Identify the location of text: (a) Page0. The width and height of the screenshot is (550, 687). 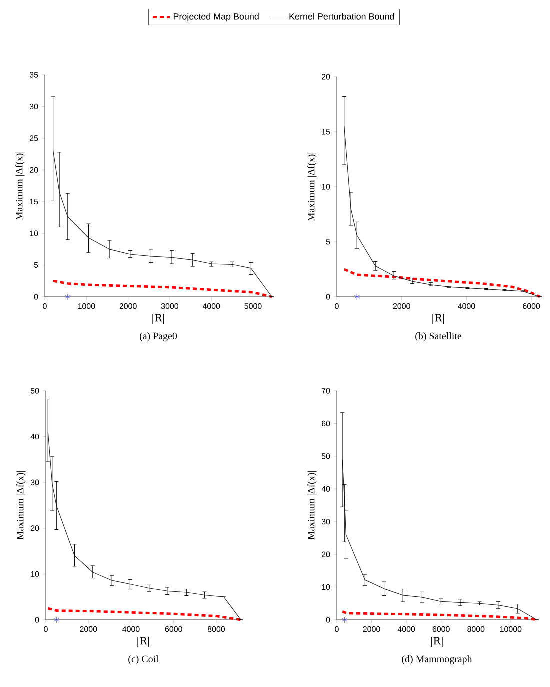
(159, 337).